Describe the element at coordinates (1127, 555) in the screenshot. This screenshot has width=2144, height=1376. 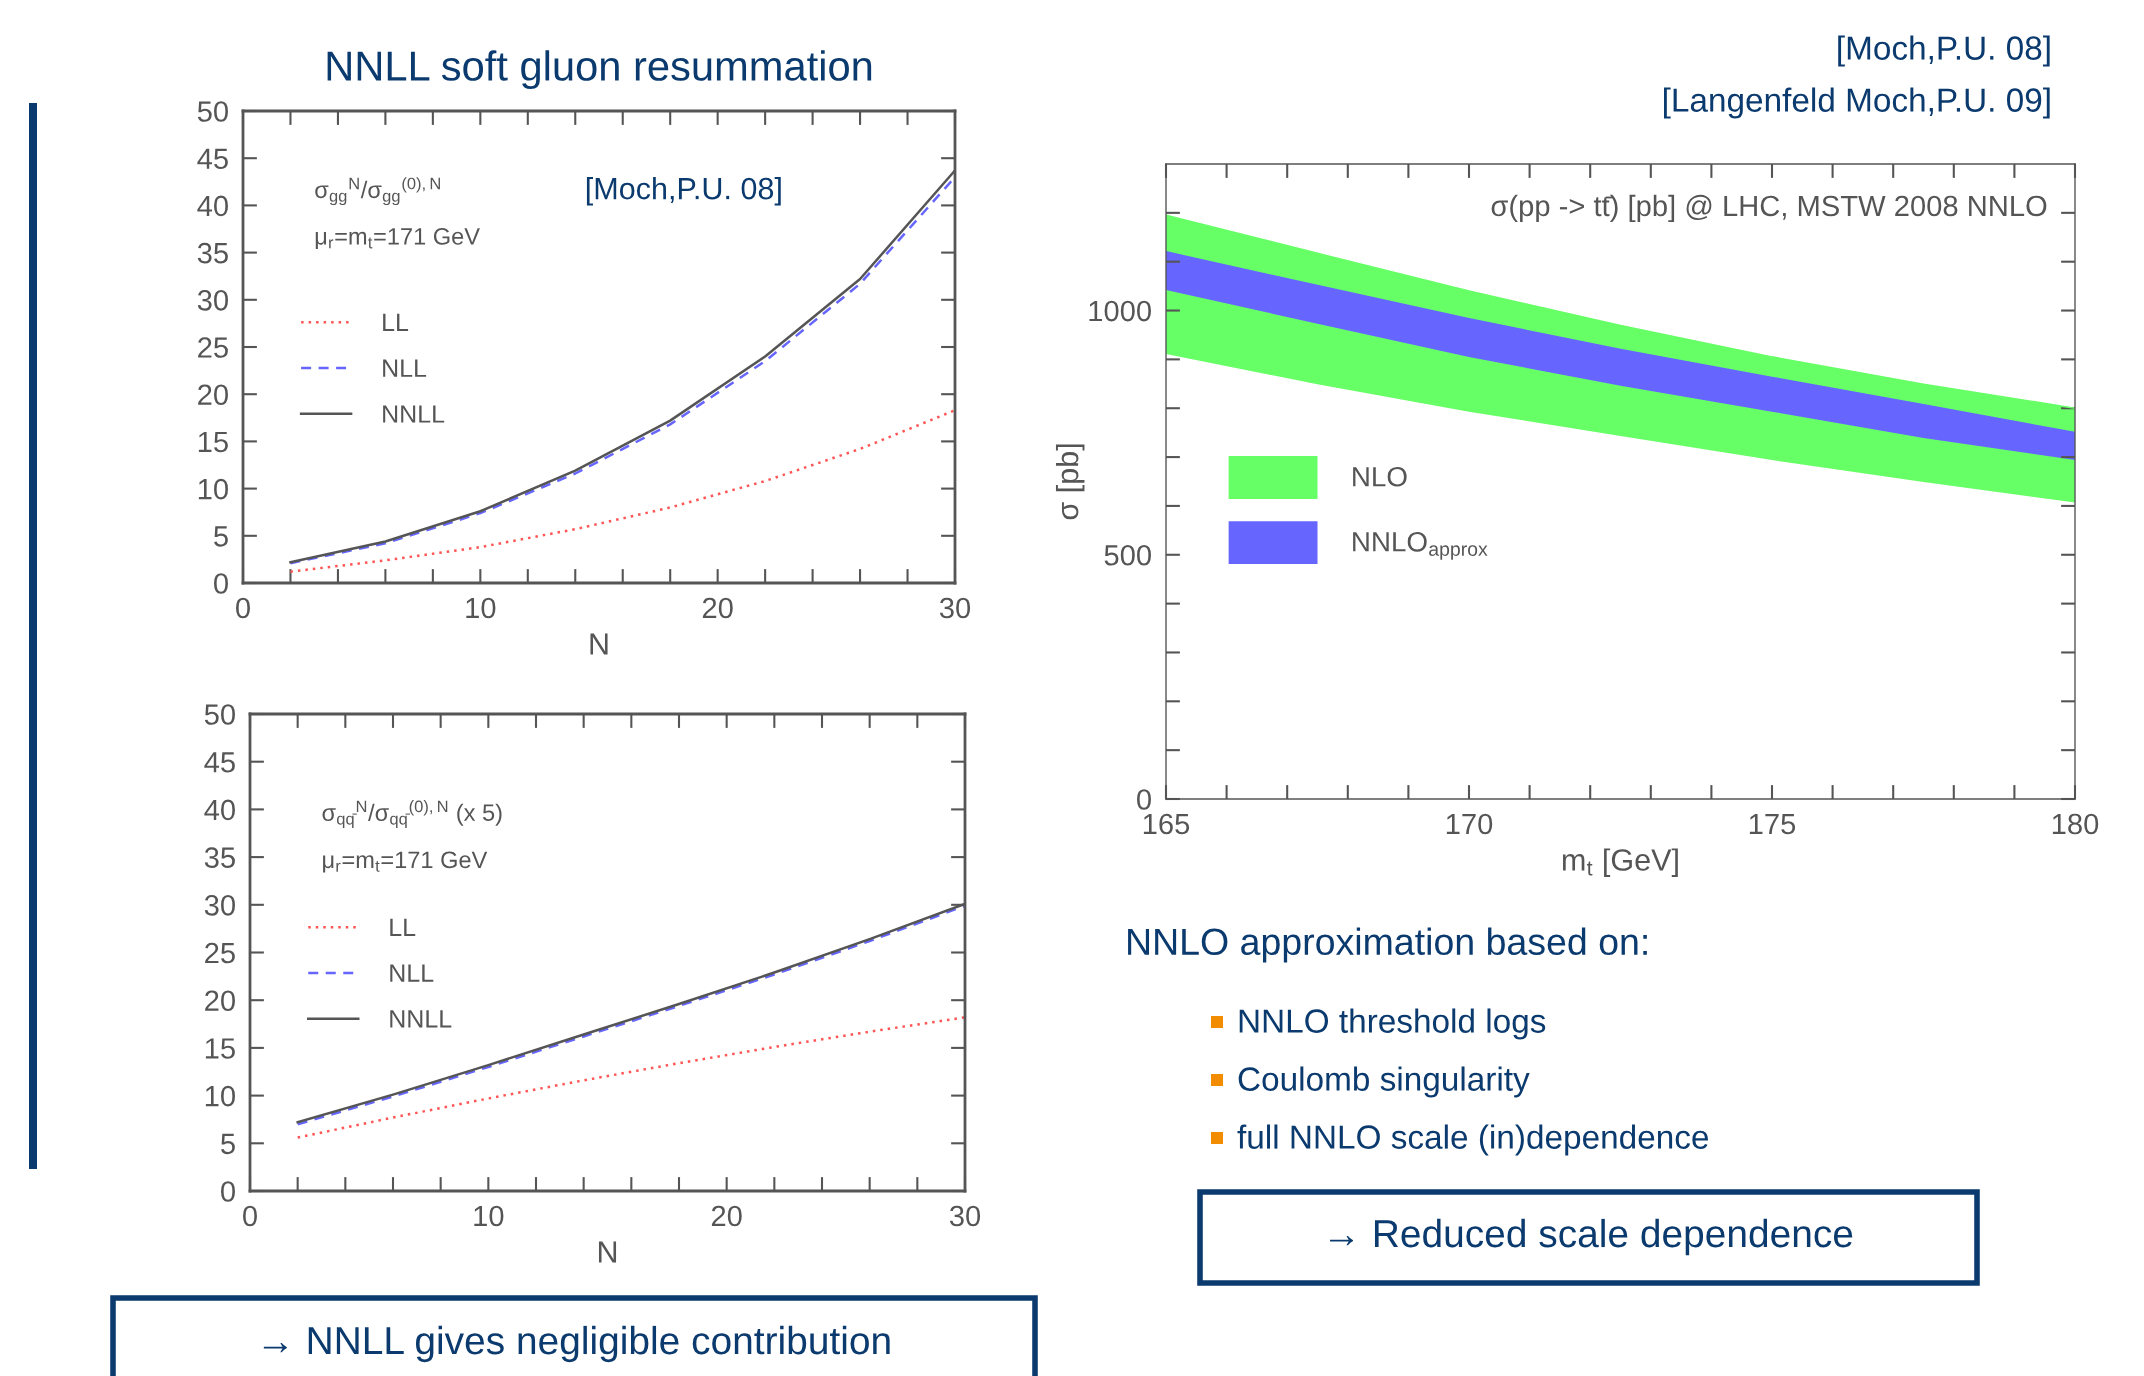
I see `y-tick-label: 500` at that location.